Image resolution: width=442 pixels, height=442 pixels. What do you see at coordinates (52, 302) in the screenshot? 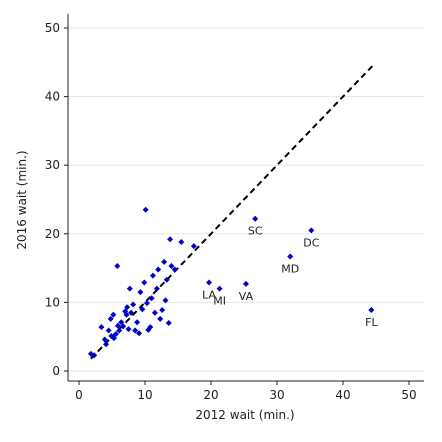
I see `y-tick-label-10: 10` at bounding box center [52, 302].